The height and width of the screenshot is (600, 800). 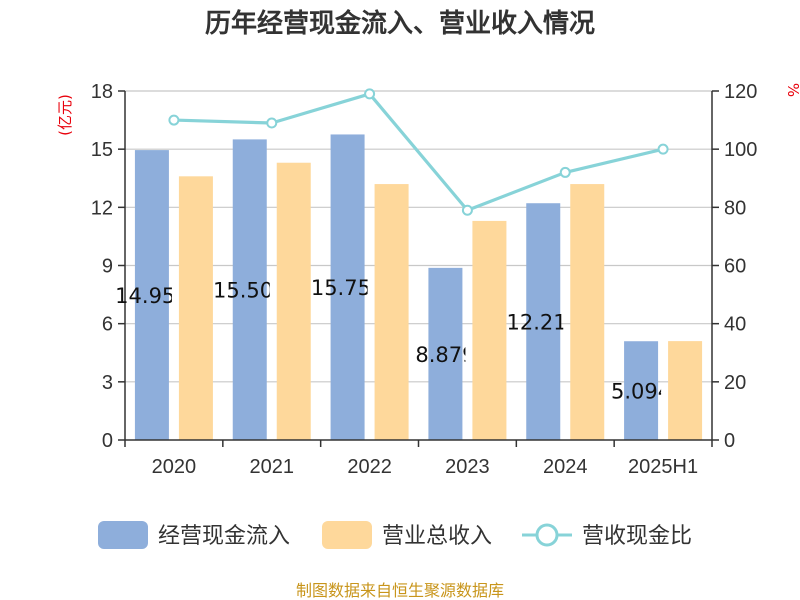 I want to click on right-tick-label: 120, so click(x=740, y=92).